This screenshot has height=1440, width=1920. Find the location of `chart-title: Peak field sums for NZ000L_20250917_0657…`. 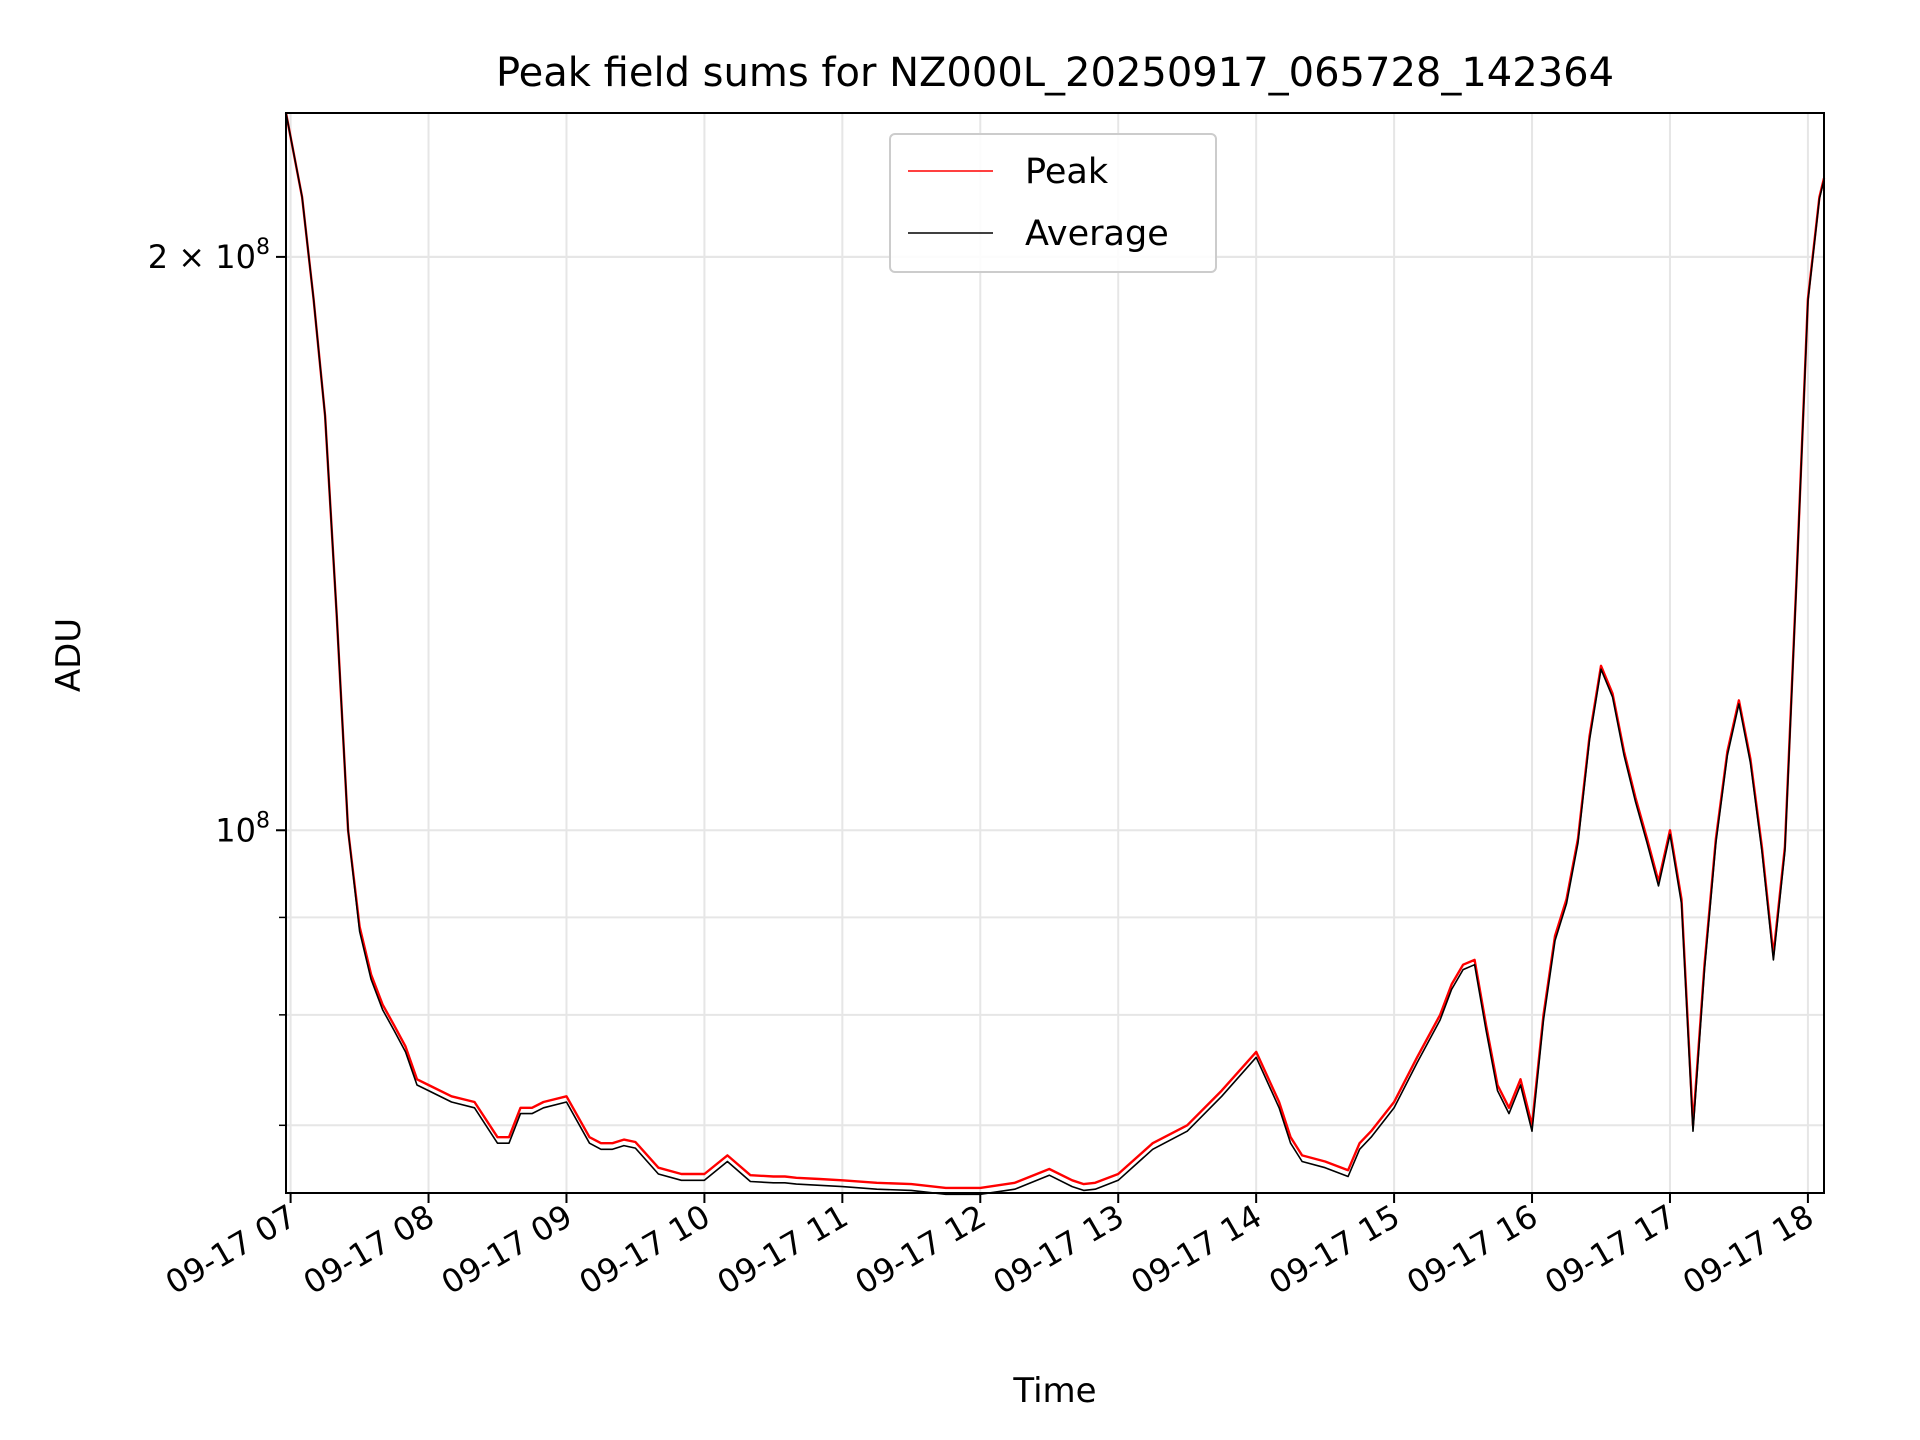

chart-title: Peak field sums for NZ000L_20250917_0657… is located at coordinates (1055, 73).